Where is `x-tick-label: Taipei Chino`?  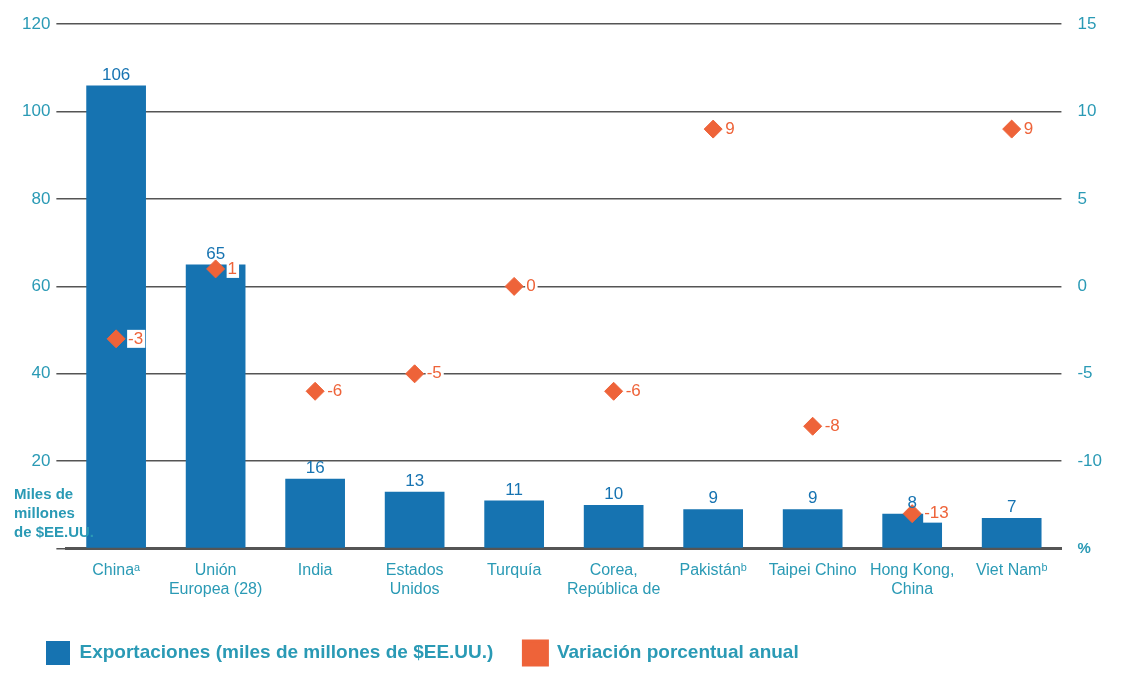
x-tick-label: Taipei Chino is located at coordinates (812, 569).